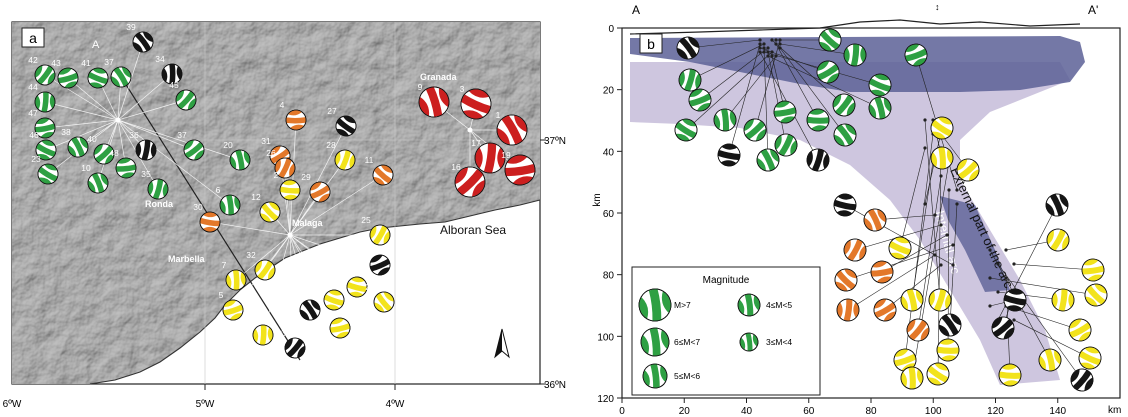 This screenshot has height=417, width=1128. What do you see at coordinates (726, 280) in the screenshot?
I see `legend-title: Magnitude` at bounding box center [726, 280].